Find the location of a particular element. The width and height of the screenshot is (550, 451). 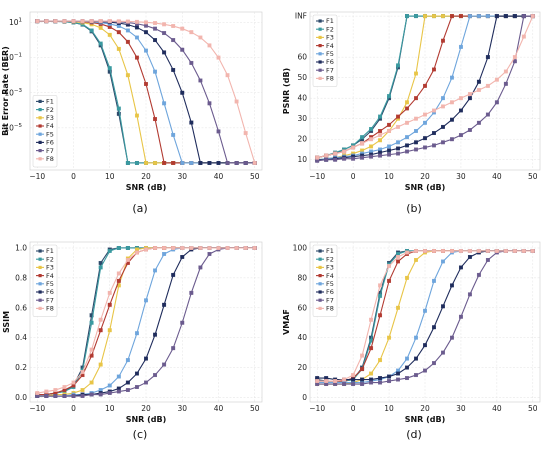

x-tick-label: 10 is located at coordinates (110, 176).